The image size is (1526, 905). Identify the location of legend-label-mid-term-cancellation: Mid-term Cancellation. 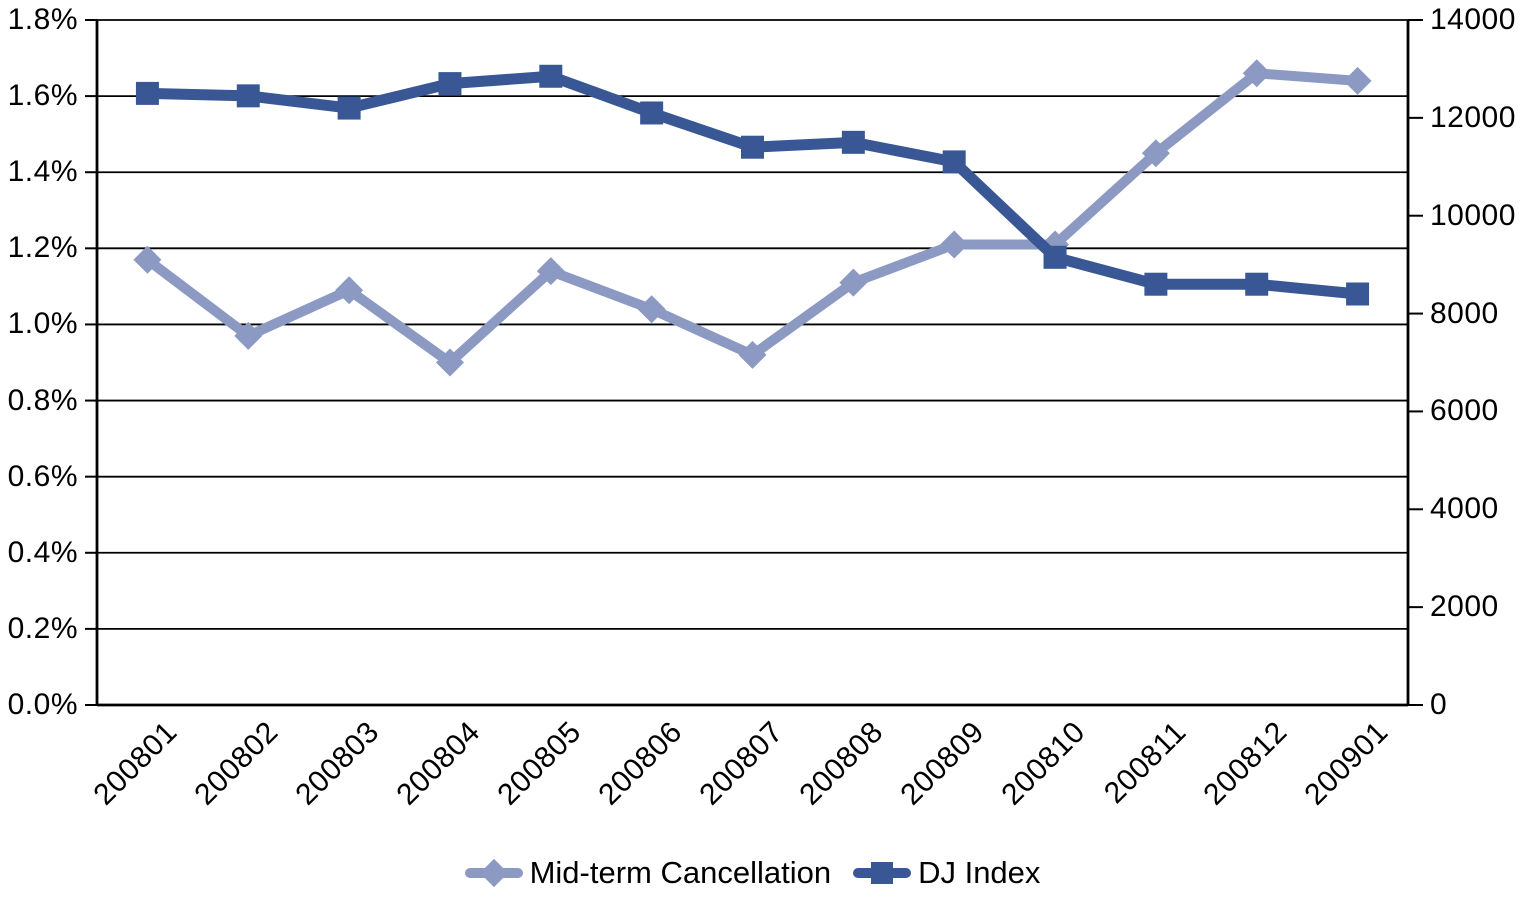
(680, 872).